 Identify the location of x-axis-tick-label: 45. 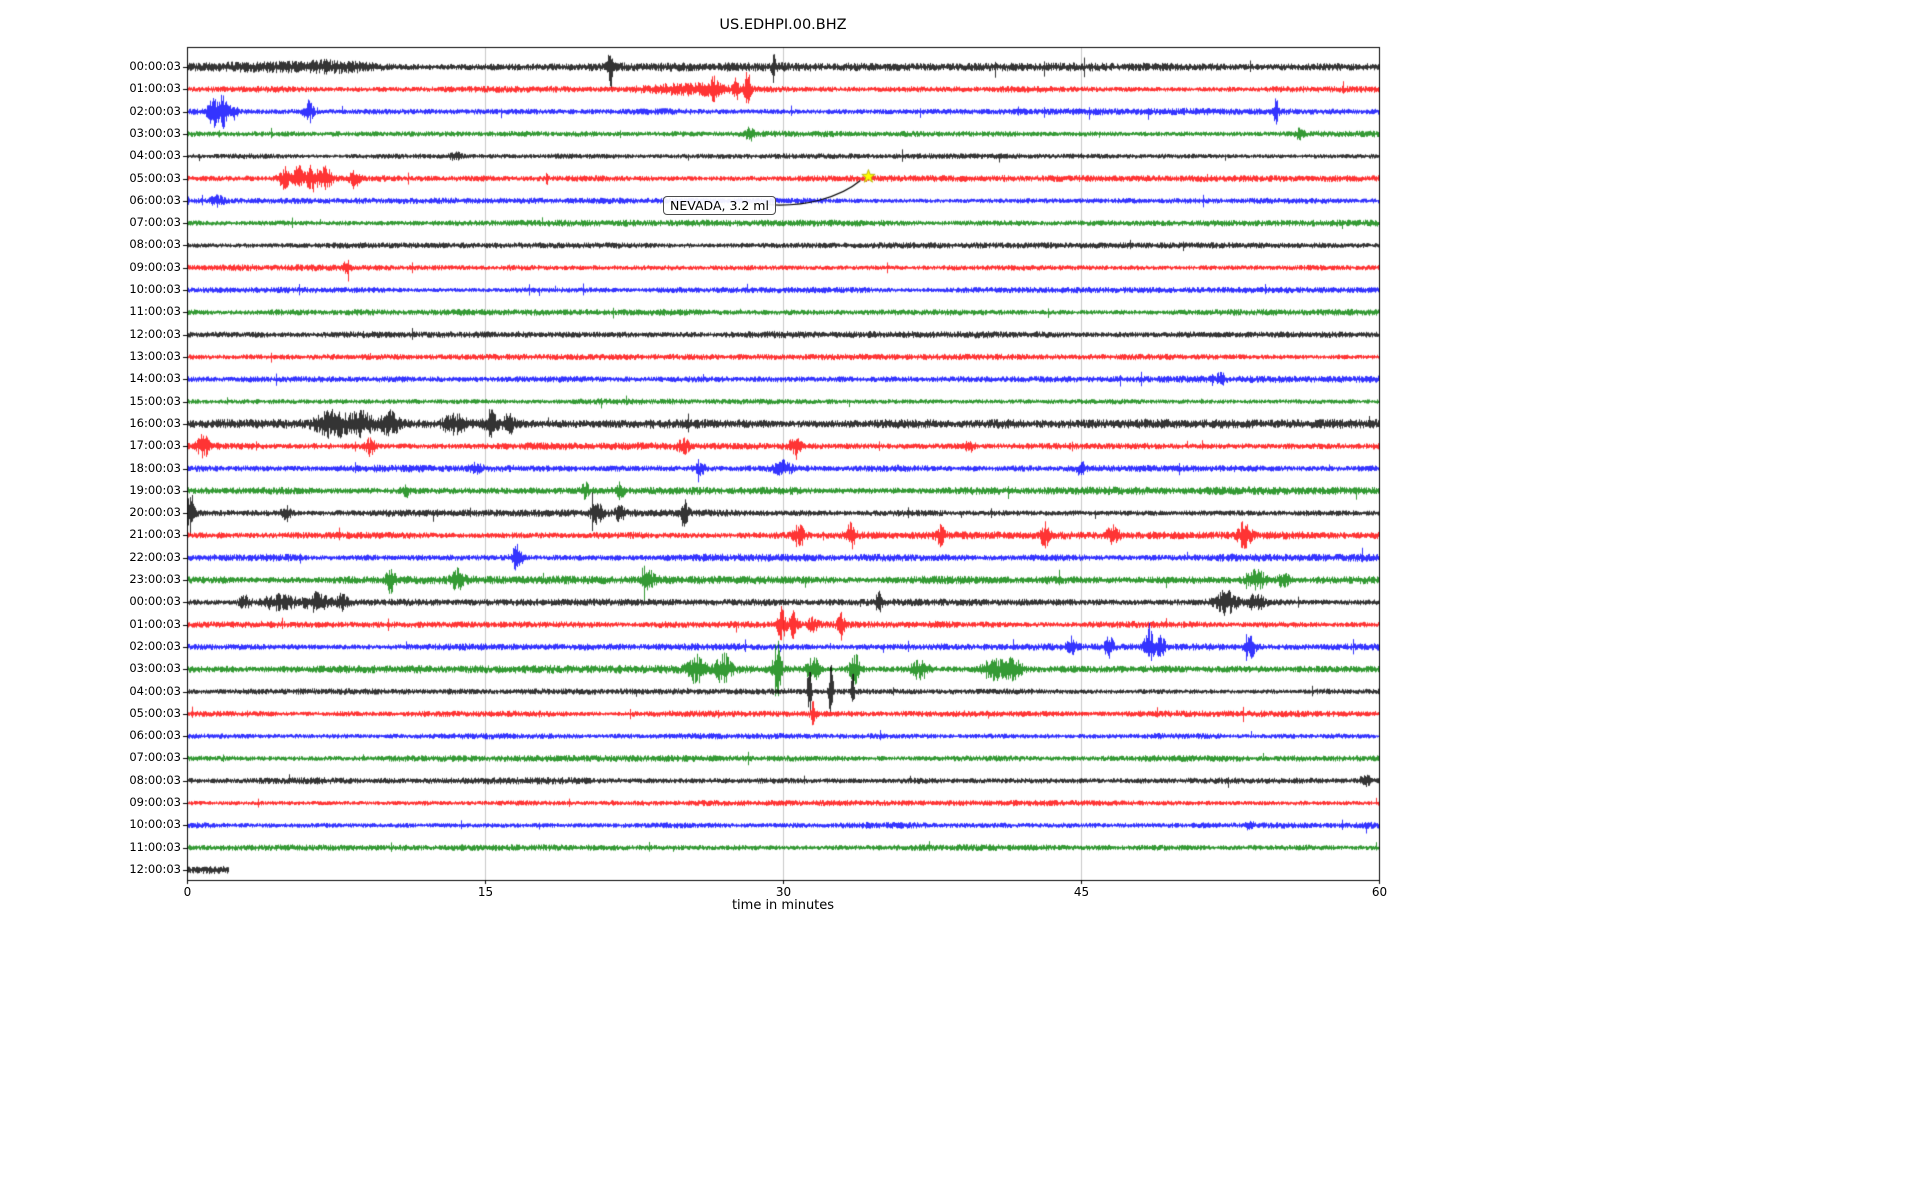
(1081, 892).